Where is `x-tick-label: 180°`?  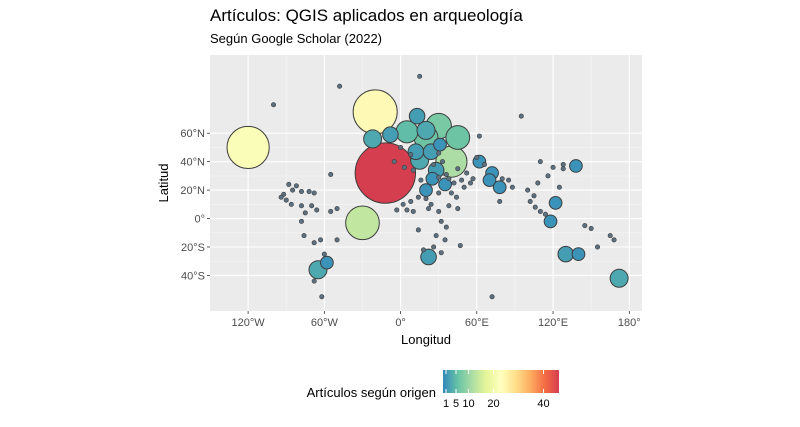 x-tick-label: 180° is located at coordinates (629, 323).